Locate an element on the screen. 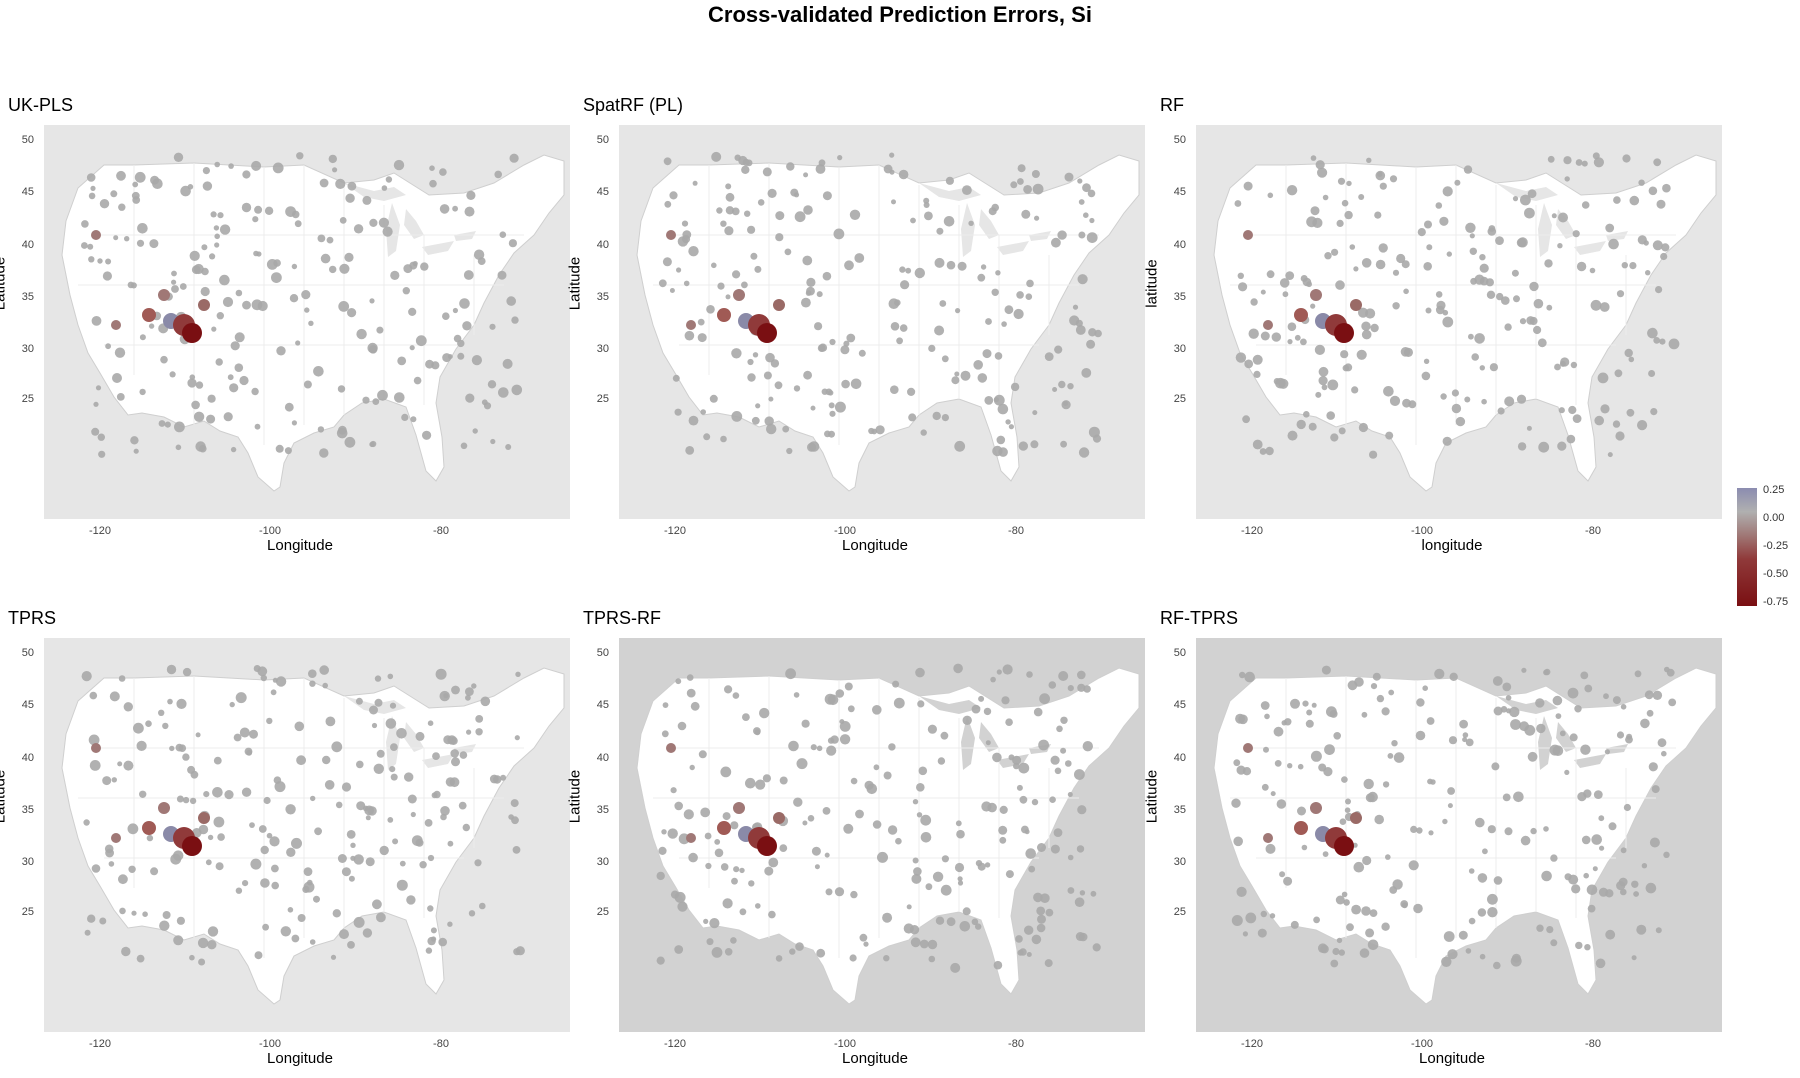  y-tick-label: 45 is located at coordinates (27, 192).